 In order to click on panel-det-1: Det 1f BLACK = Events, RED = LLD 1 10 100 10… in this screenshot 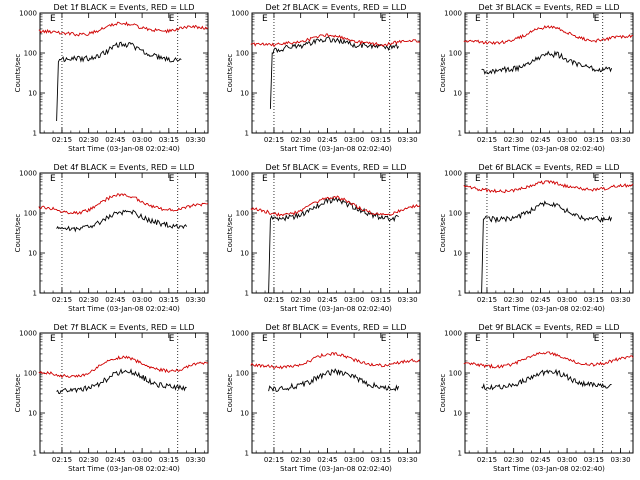, I will do `click(111, 78)`.